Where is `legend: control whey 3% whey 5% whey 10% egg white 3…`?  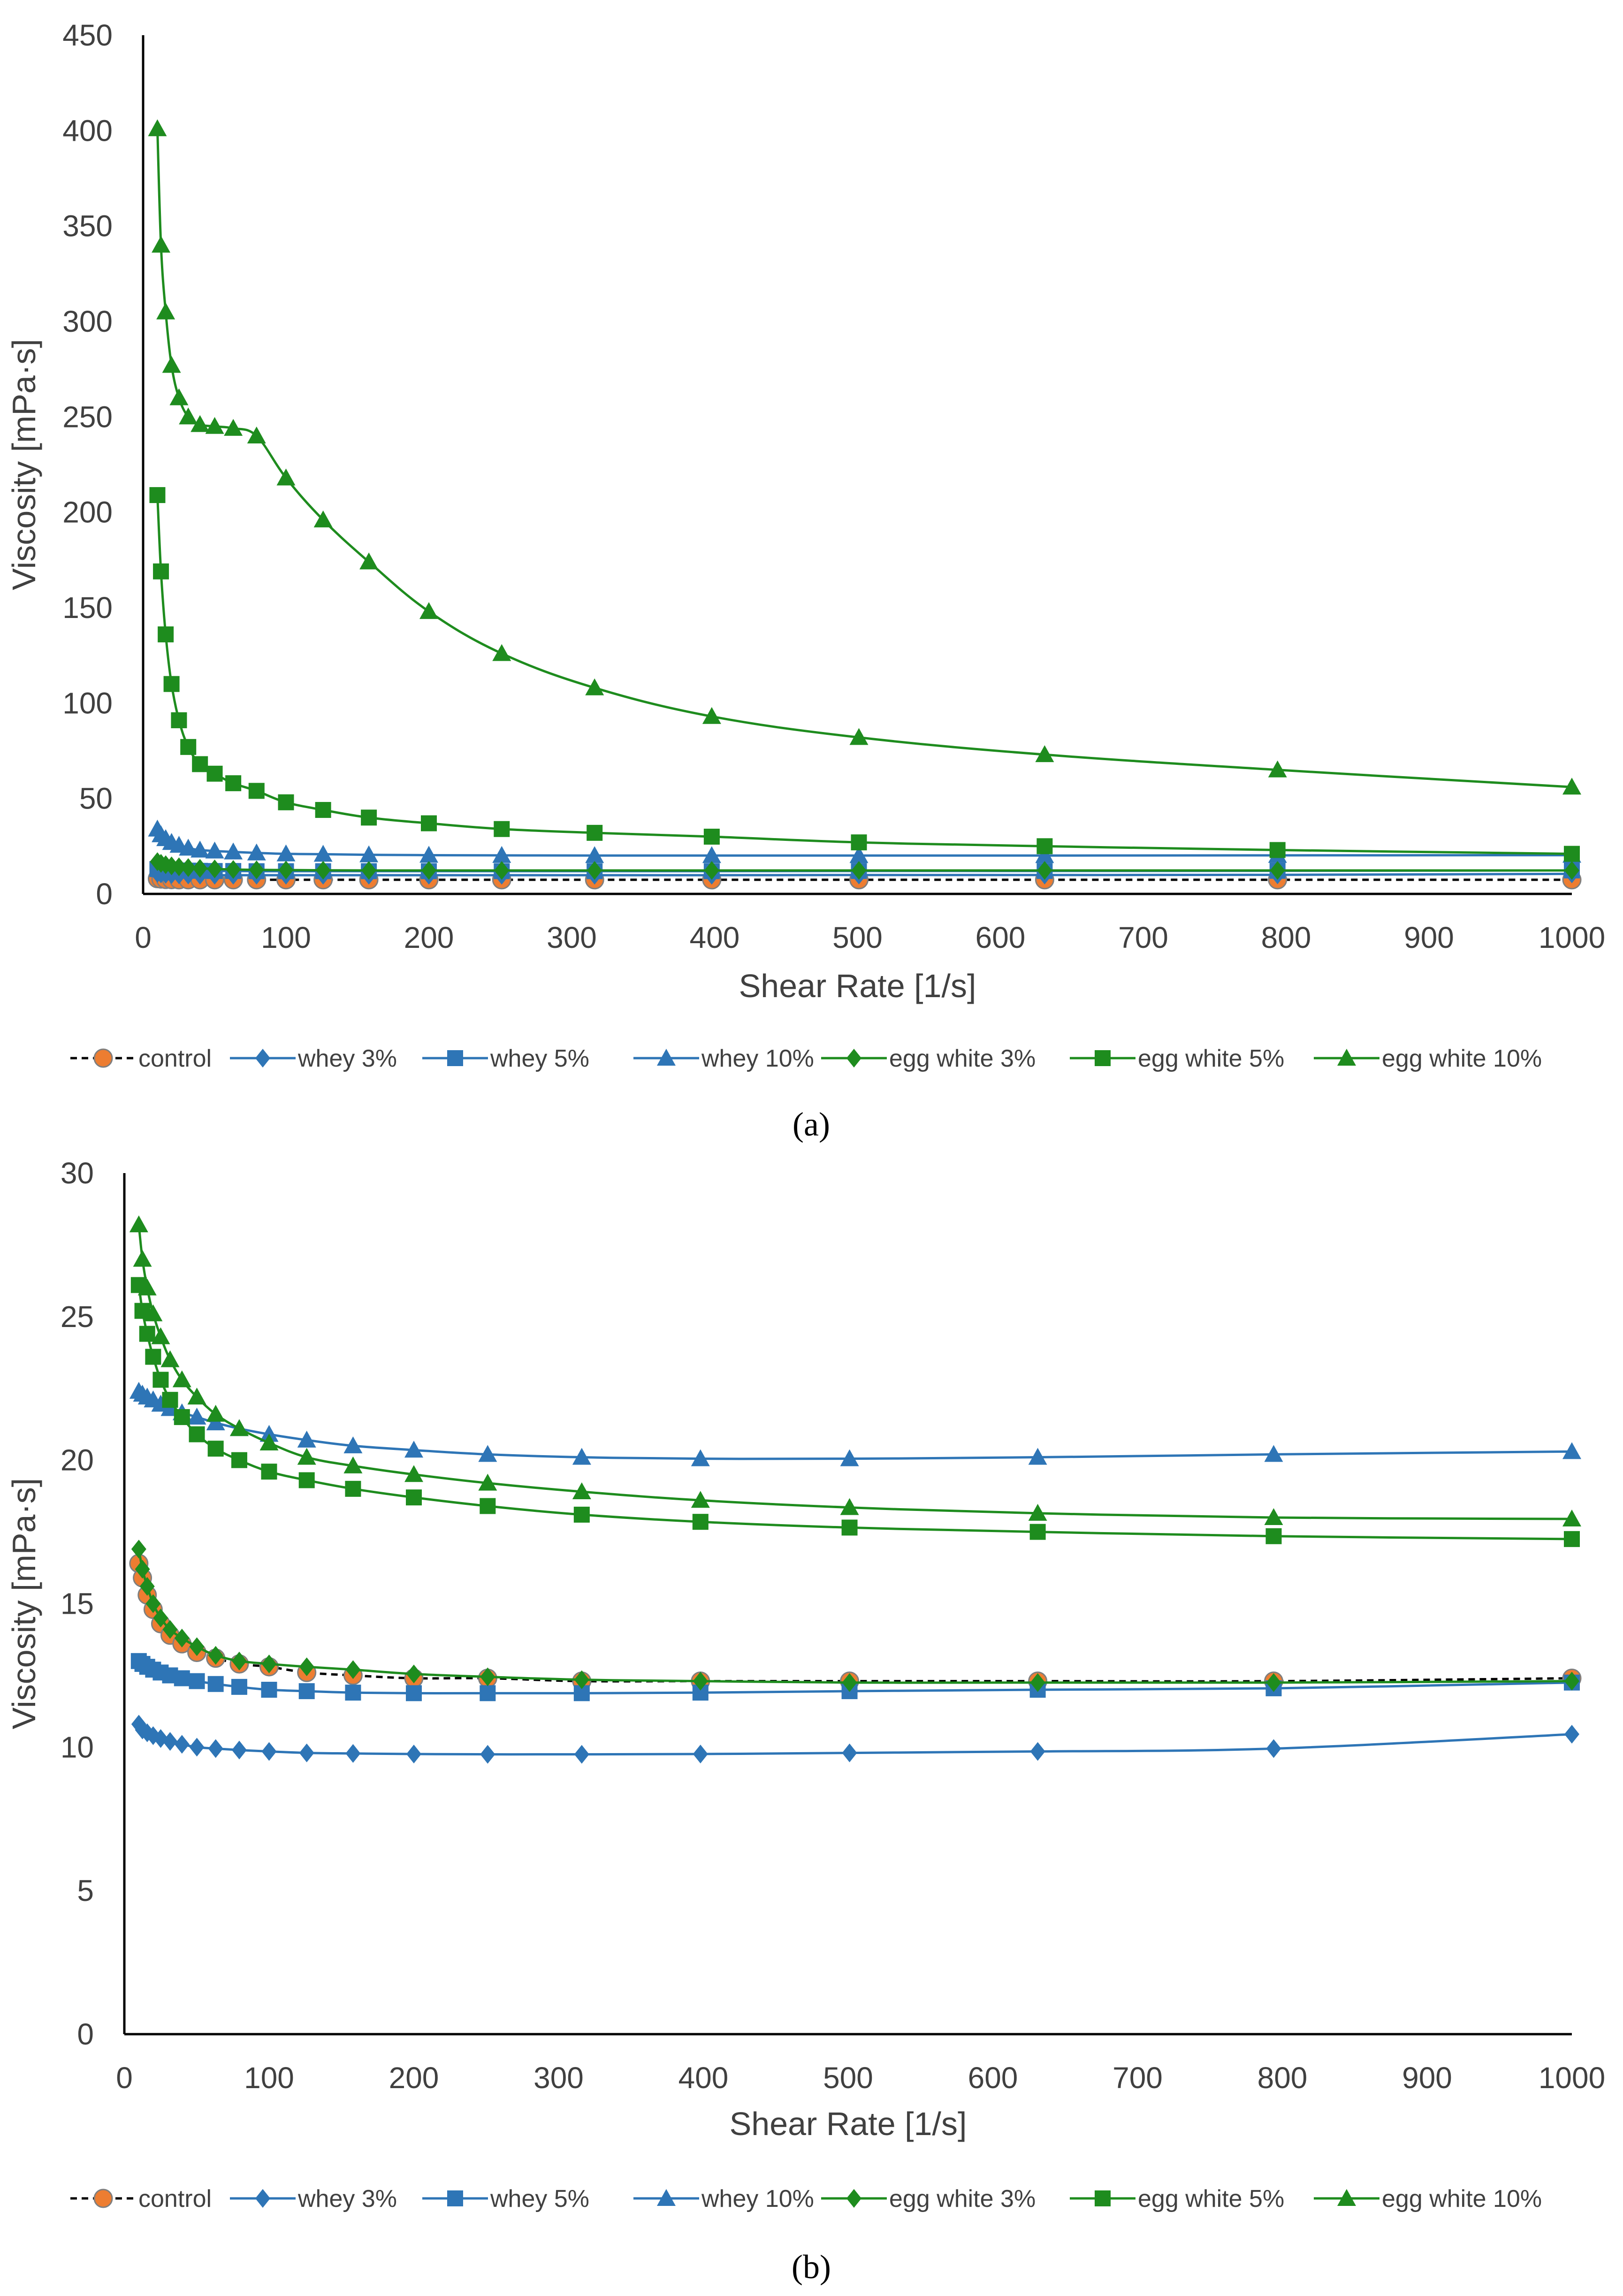 legend: control whey 3% whey 5% whey 10% egg white 3… is located at coordinates (806, 1058).